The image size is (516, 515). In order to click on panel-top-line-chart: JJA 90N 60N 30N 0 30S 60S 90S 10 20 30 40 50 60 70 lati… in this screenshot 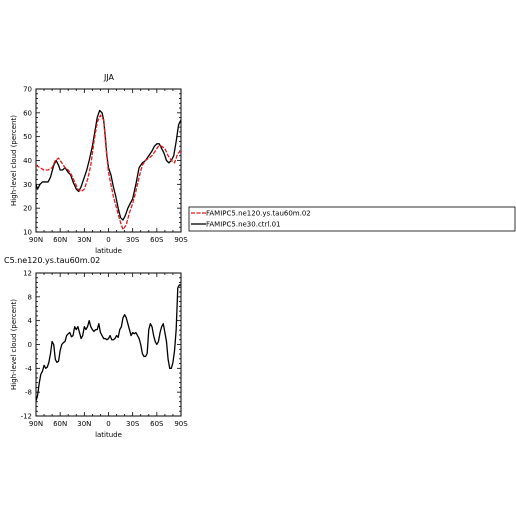, I will do `click(99, 164)`.